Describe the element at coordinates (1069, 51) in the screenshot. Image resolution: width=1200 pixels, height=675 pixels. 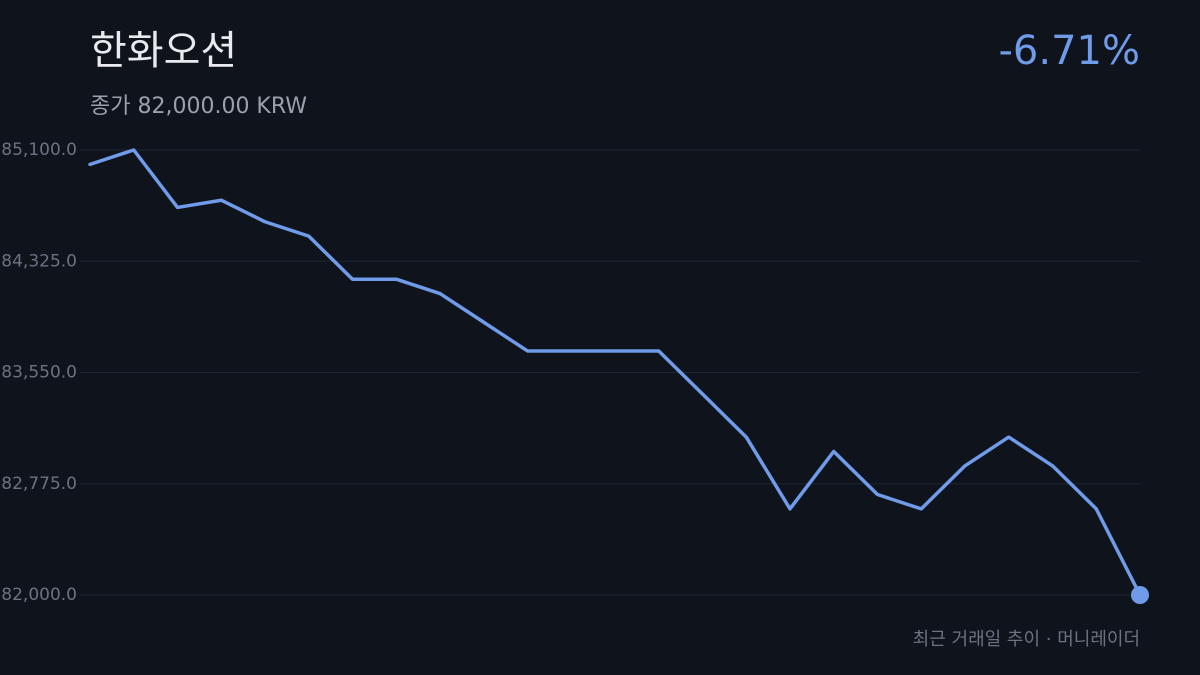
I see `change: -6.71%` at that location.